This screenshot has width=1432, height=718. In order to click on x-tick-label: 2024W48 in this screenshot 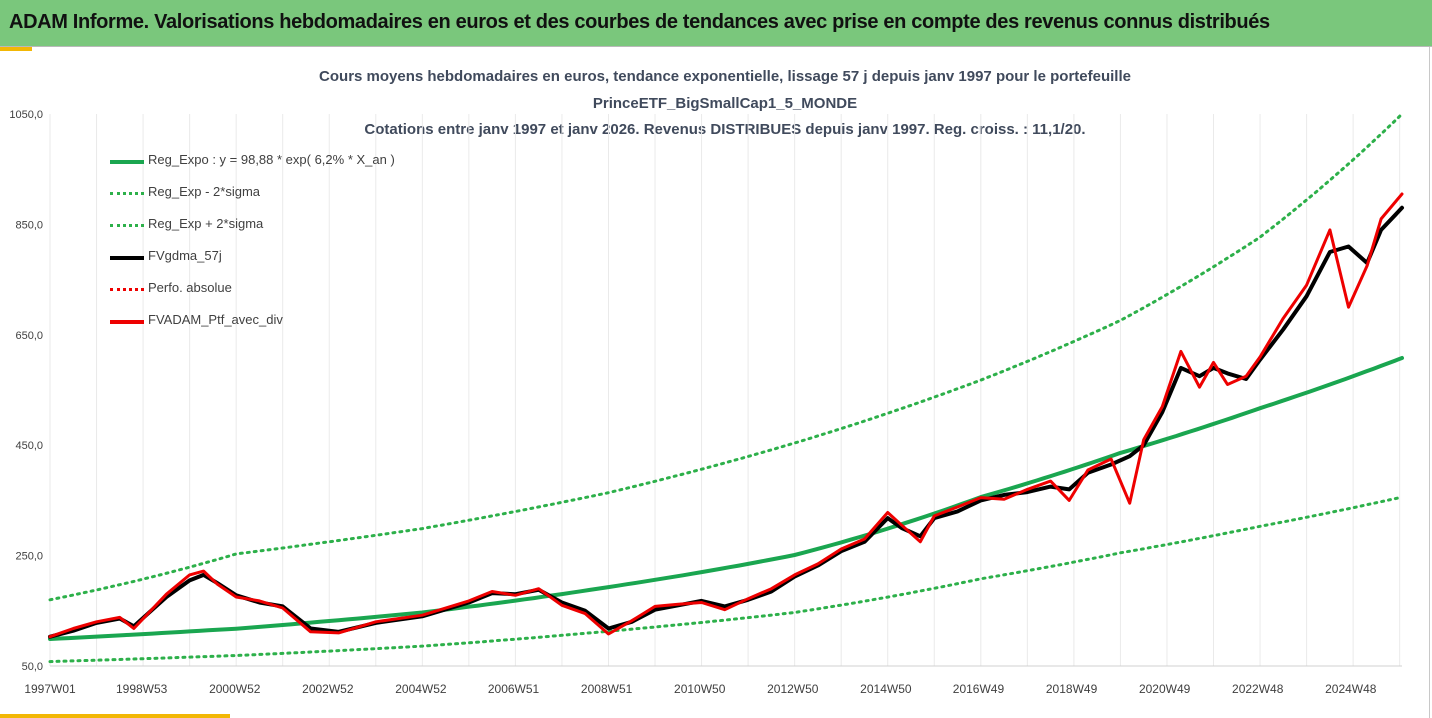, I will do `click(1351, 689)`.